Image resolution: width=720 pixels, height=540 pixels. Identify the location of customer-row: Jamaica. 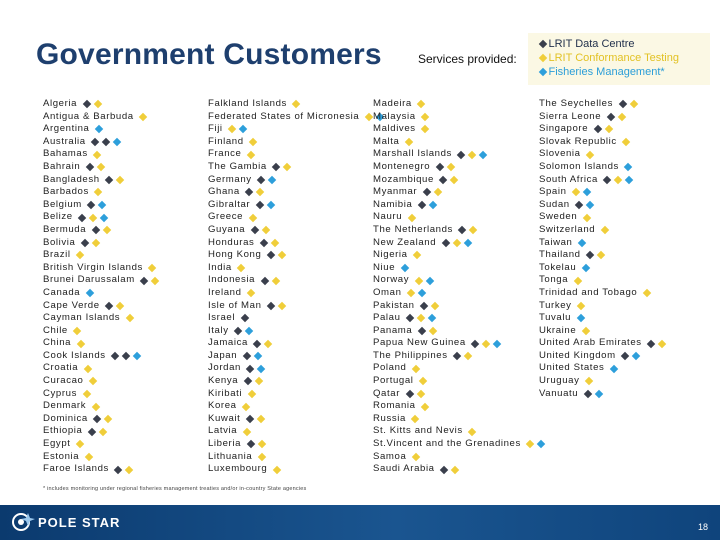
(296, 343).